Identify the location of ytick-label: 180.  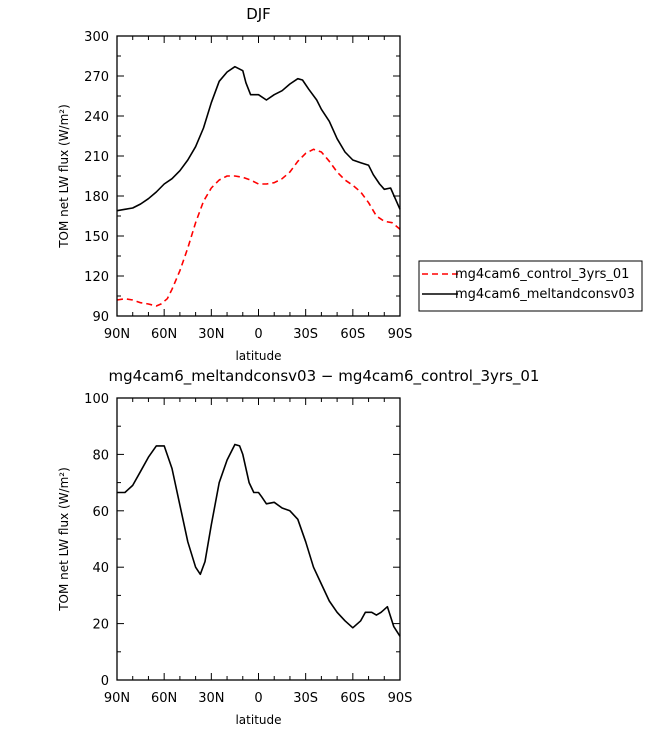
(96, 197).